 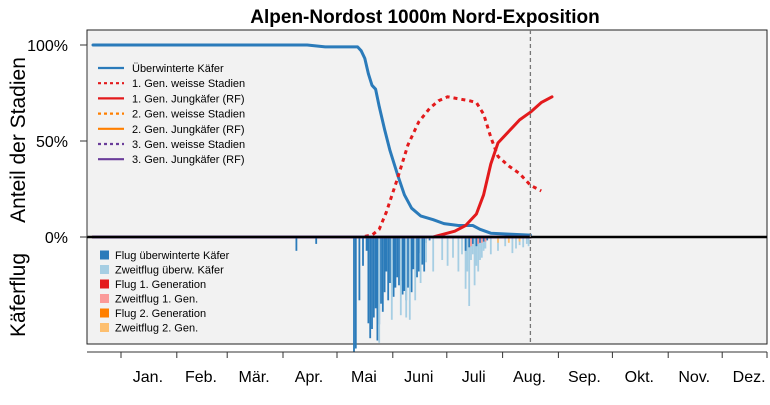 I want to click on y-tick-label-1: 50%, so click(x=52, y=142).